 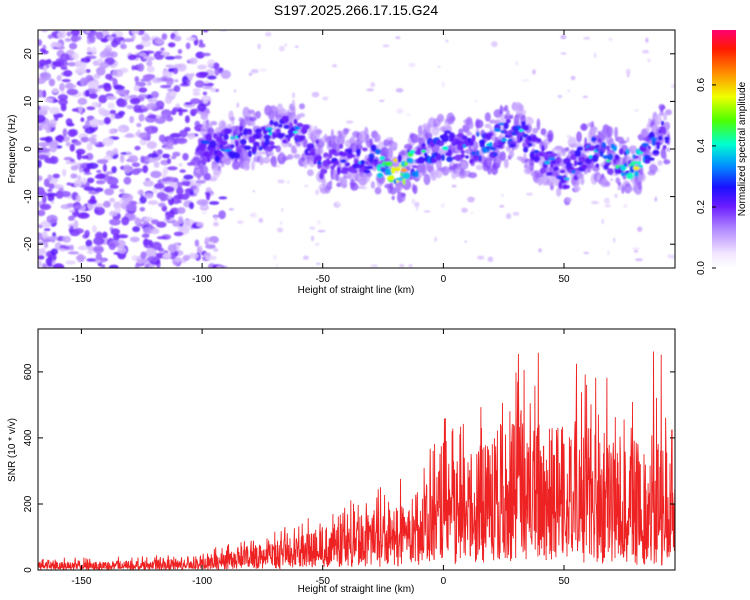 I want to click on y-tick-label: -20, so click(x=28, y=244).